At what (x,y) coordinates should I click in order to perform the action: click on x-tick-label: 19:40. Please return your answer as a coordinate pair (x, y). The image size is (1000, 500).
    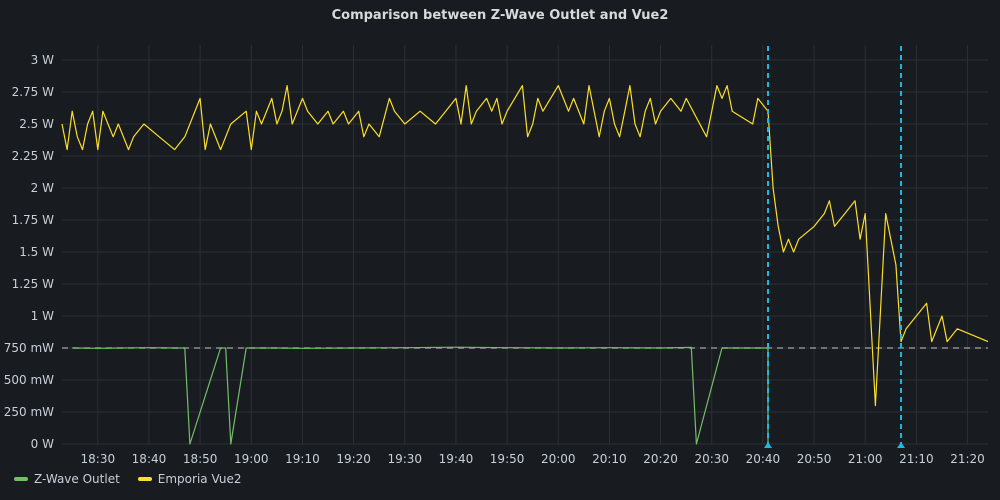
    Looking at the image, I should click on (456, 459).